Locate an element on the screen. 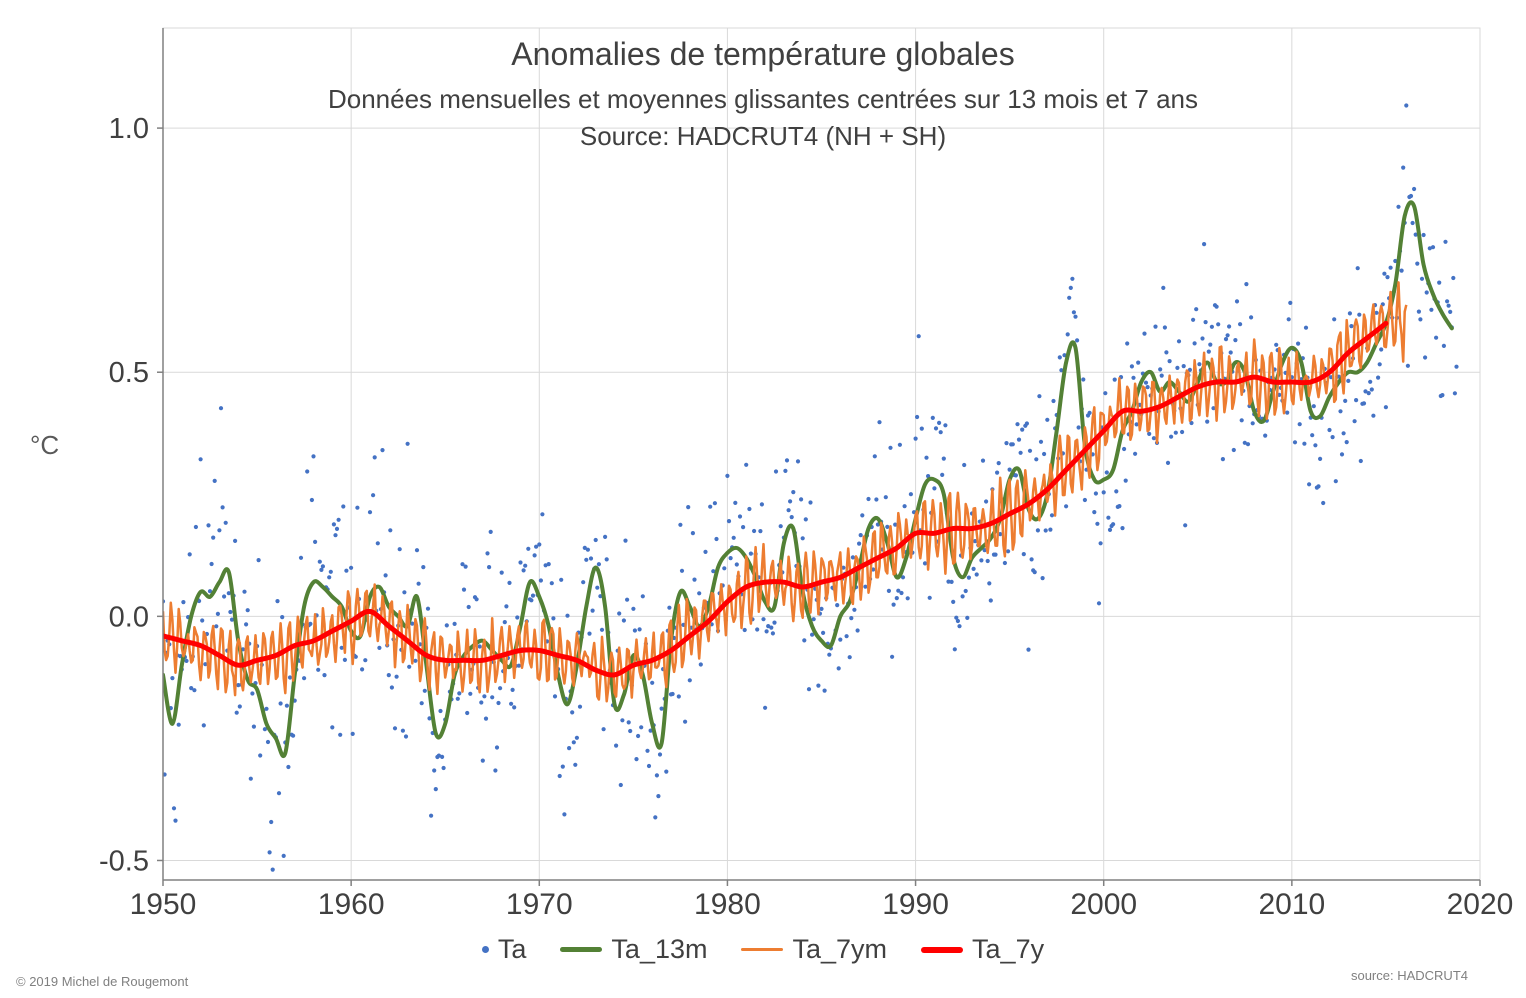  y-tick-label: 0.5 is located at coordinates (129, 373).